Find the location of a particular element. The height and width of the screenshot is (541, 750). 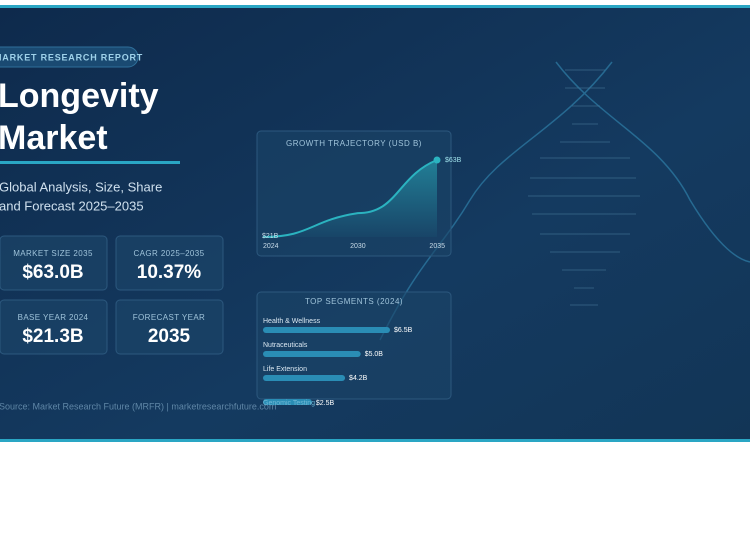

growth-value-label: $63B is located at coordinates (453, 160).